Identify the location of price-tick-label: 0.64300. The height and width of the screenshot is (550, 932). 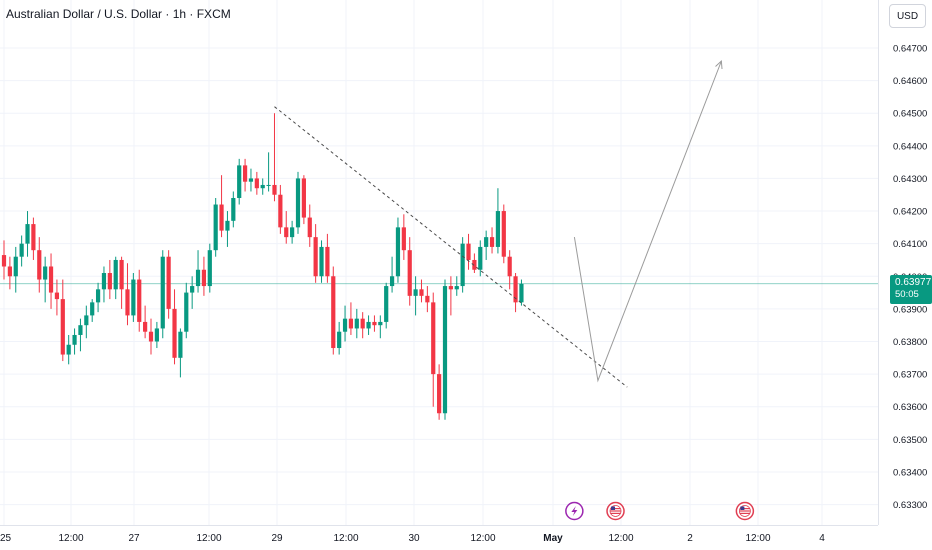
(910, 179).